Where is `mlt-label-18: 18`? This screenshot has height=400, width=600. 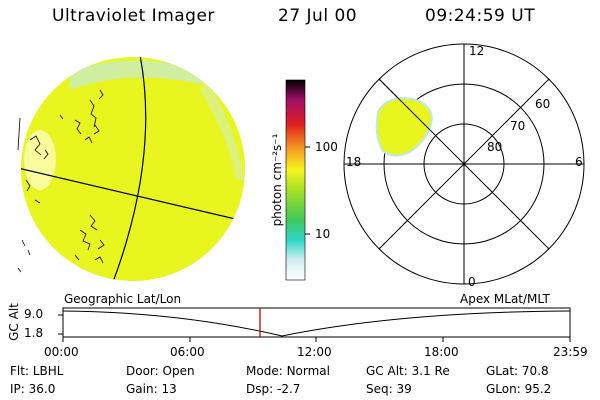
mlt-label-18: 18 is located at coordinates (354, 162).